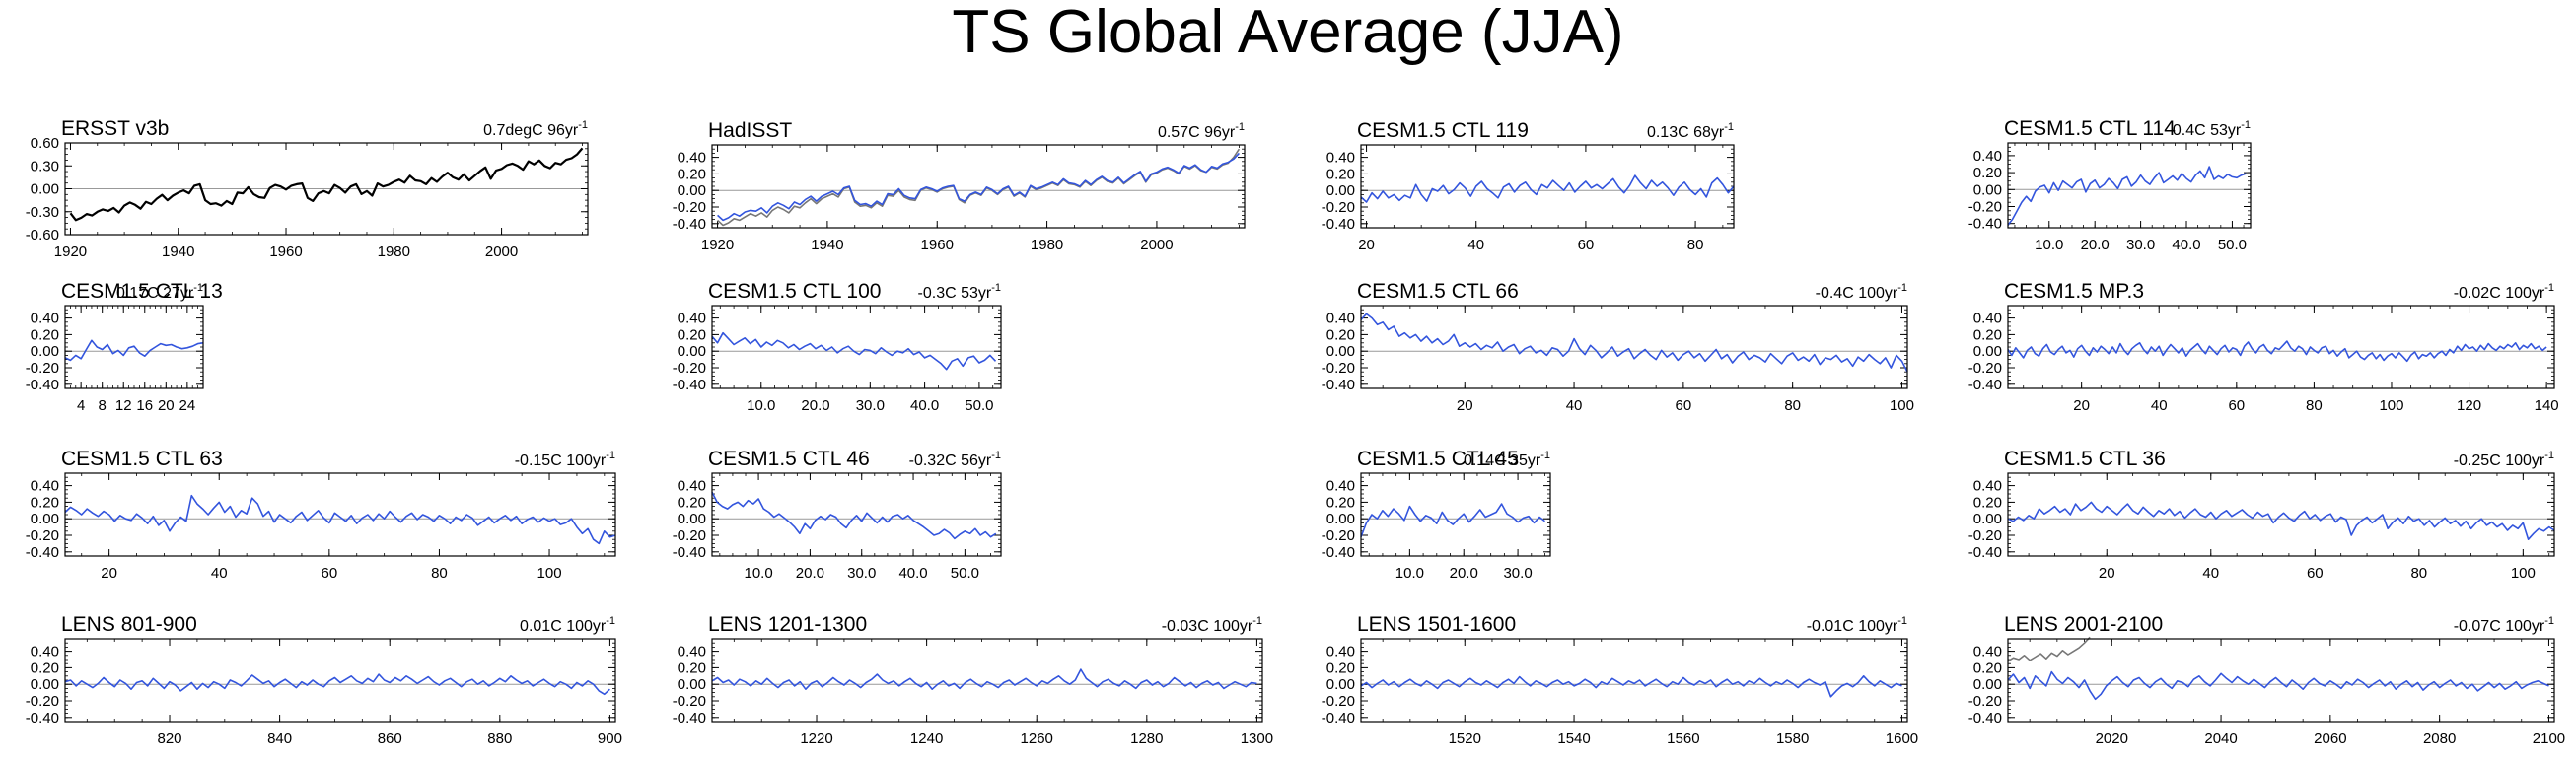 This screenshot has height=765, width=2576. What do you see at coordinates (2232, 245) in the screenshot?
I see `x-tick-label: 50.0` at bounding box center [2232, 245].